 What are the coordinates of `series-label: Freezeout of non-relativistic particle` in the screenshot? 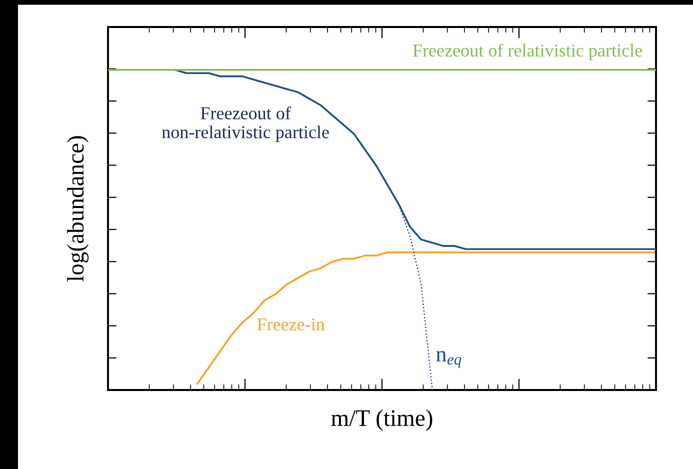 It's located at (245, 124).